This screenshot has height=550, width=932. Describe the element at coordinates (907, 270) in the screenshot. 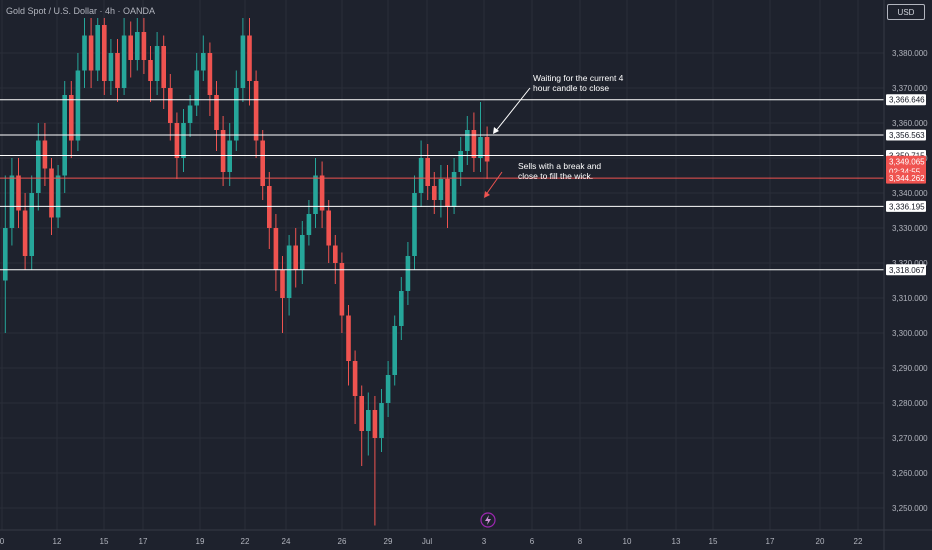

I see `svg-text: 3,318.067` at that location.